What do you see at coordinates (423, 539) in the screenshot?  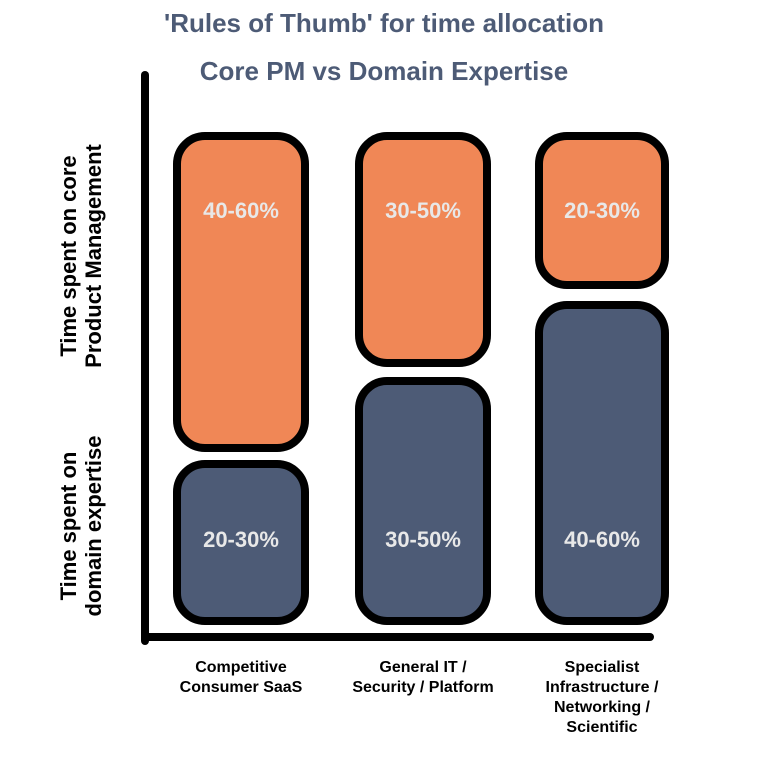 I see `data-label-domain-expertise-2: 30-50%` at bounding box center [423, 539].